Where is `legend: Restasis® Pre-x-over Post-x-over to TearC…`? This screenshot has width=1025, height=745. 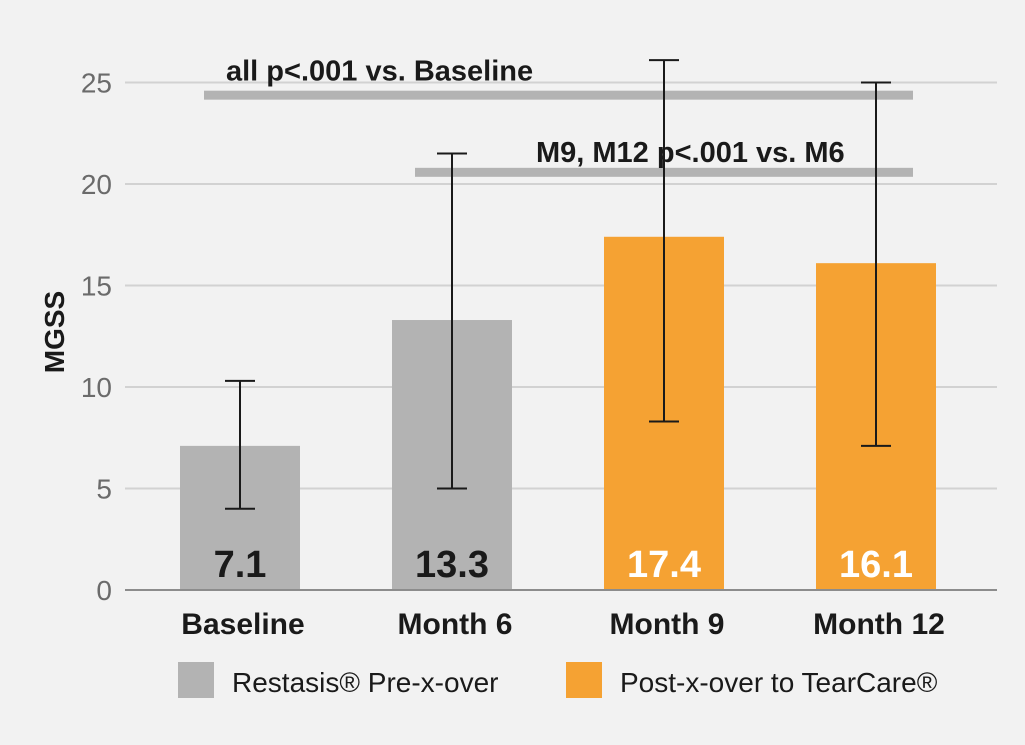
legend: Restasis® Pre-x-over Post-x-over to TearC… is located at coordinates (558, 680).